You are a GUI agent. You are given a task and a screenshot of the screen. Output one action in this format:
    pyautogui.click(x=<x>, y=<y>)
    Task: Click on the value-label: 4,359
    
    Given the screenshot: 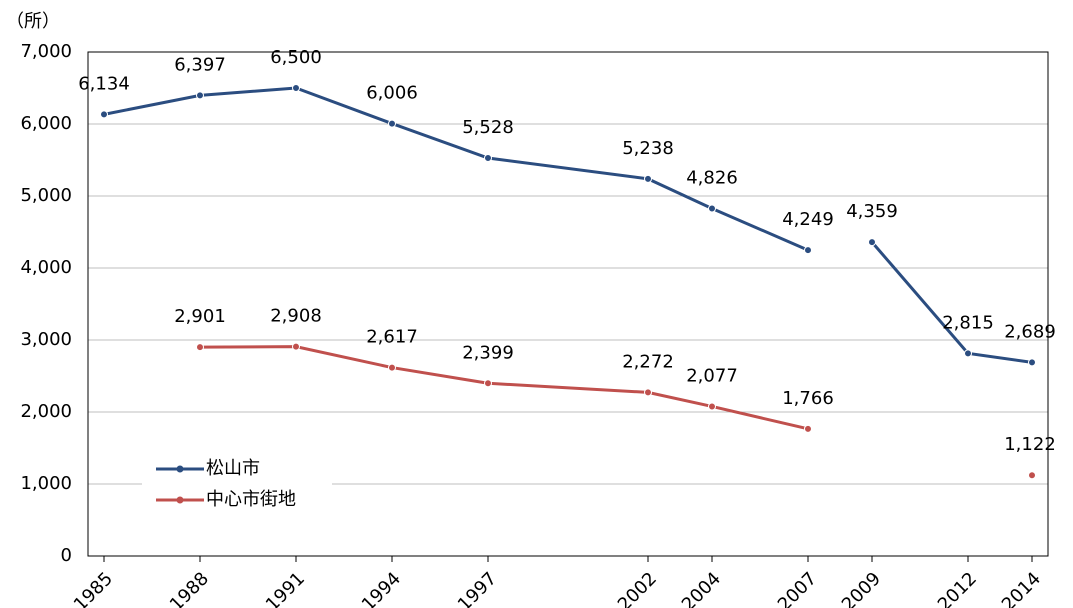 What is the action you would take?
    pyautogui.click(x=872, y=211)
    